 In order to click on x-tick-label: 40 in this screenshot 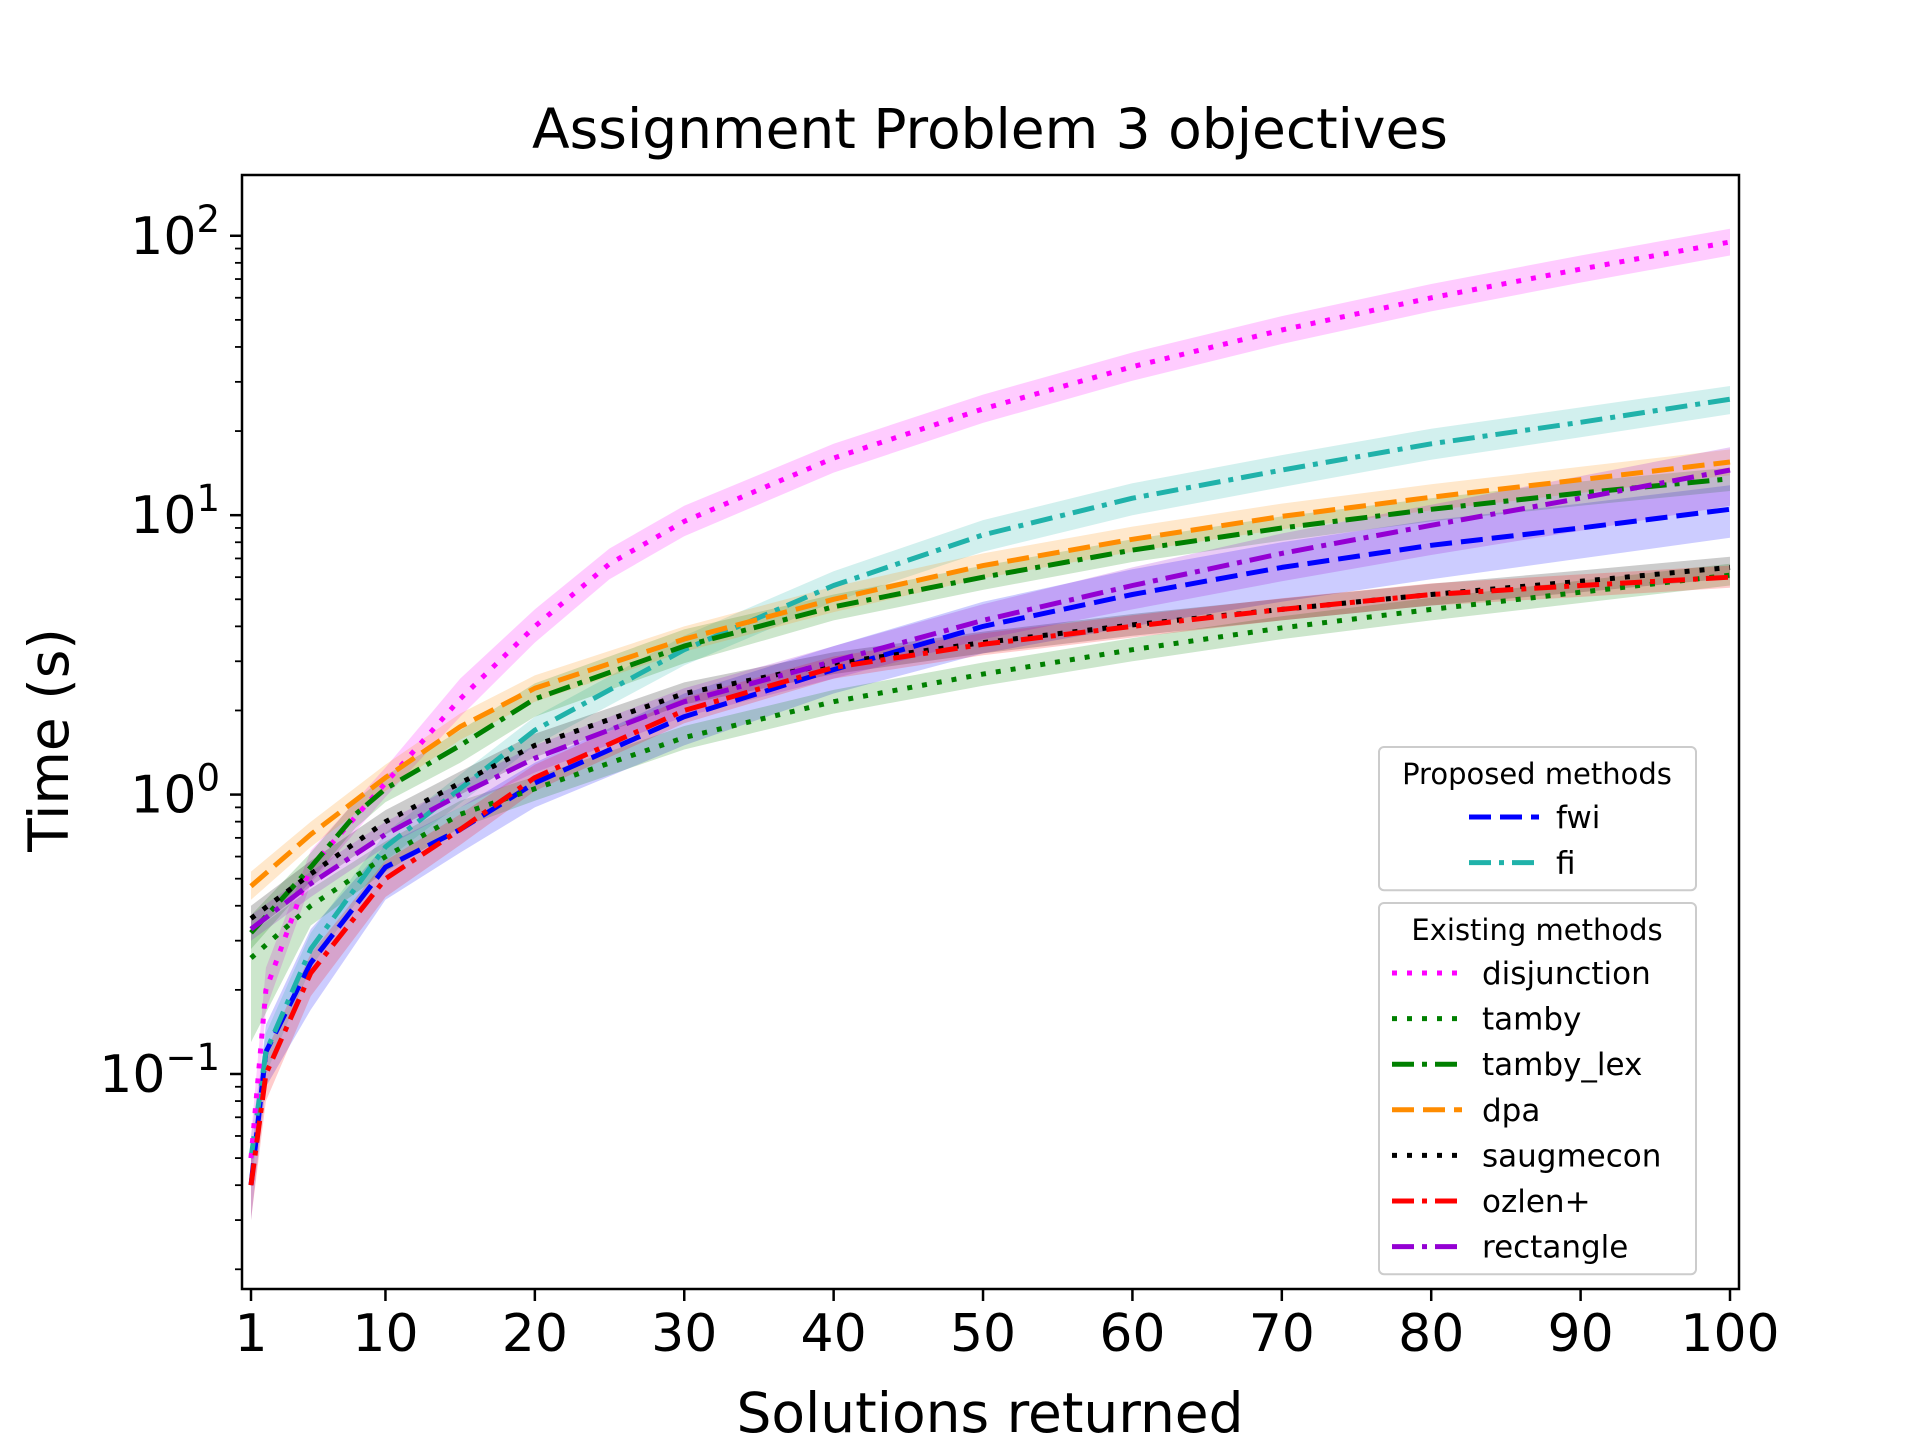, I will do `click(834, 1334)`.